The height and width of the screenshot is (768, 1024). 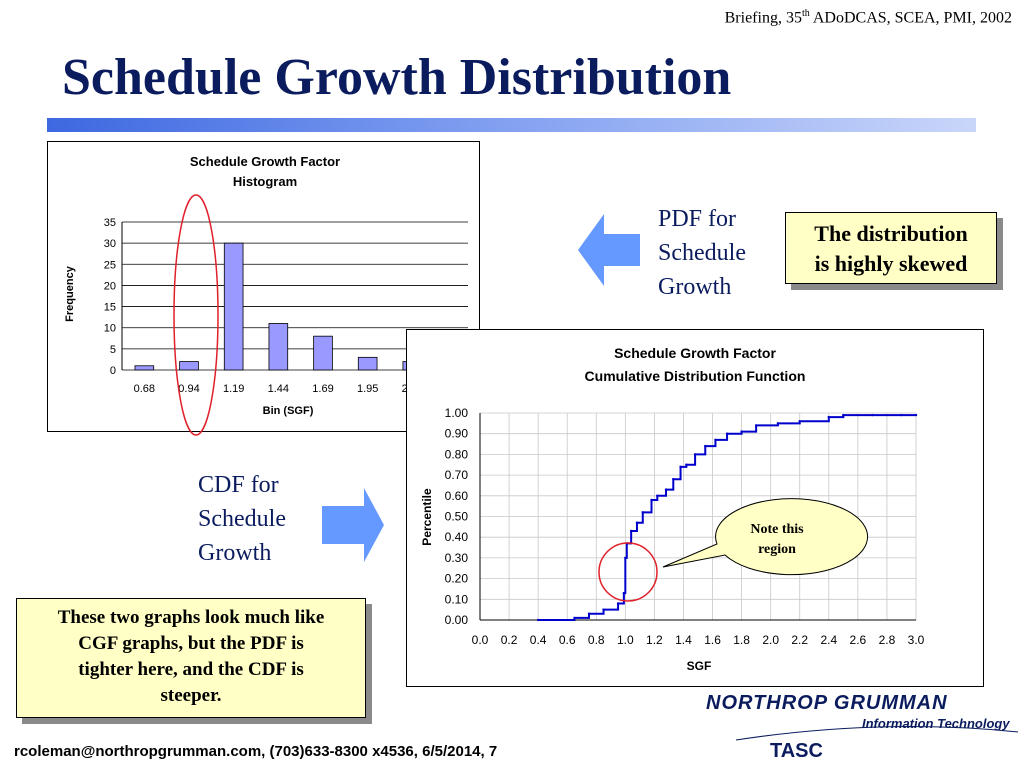 What do you see at coordinates (457, 496) in the screenshot?
I see `cdf-y-tick-label: 0.60` at bounding box center [457, 496].